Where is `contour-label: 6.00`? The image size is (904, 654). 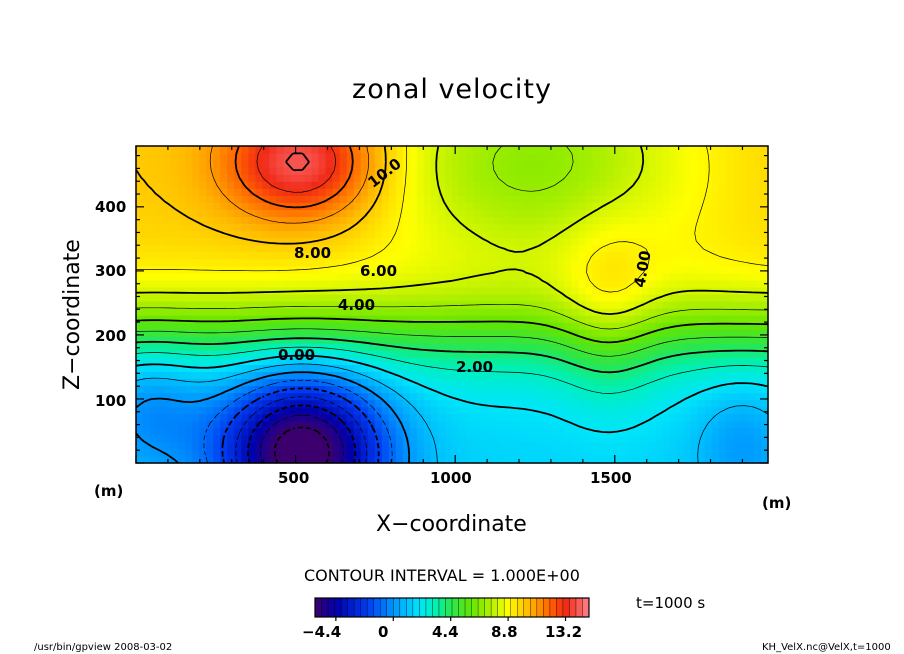
contour-label: 6.00 is located at coordinates (379, 271).